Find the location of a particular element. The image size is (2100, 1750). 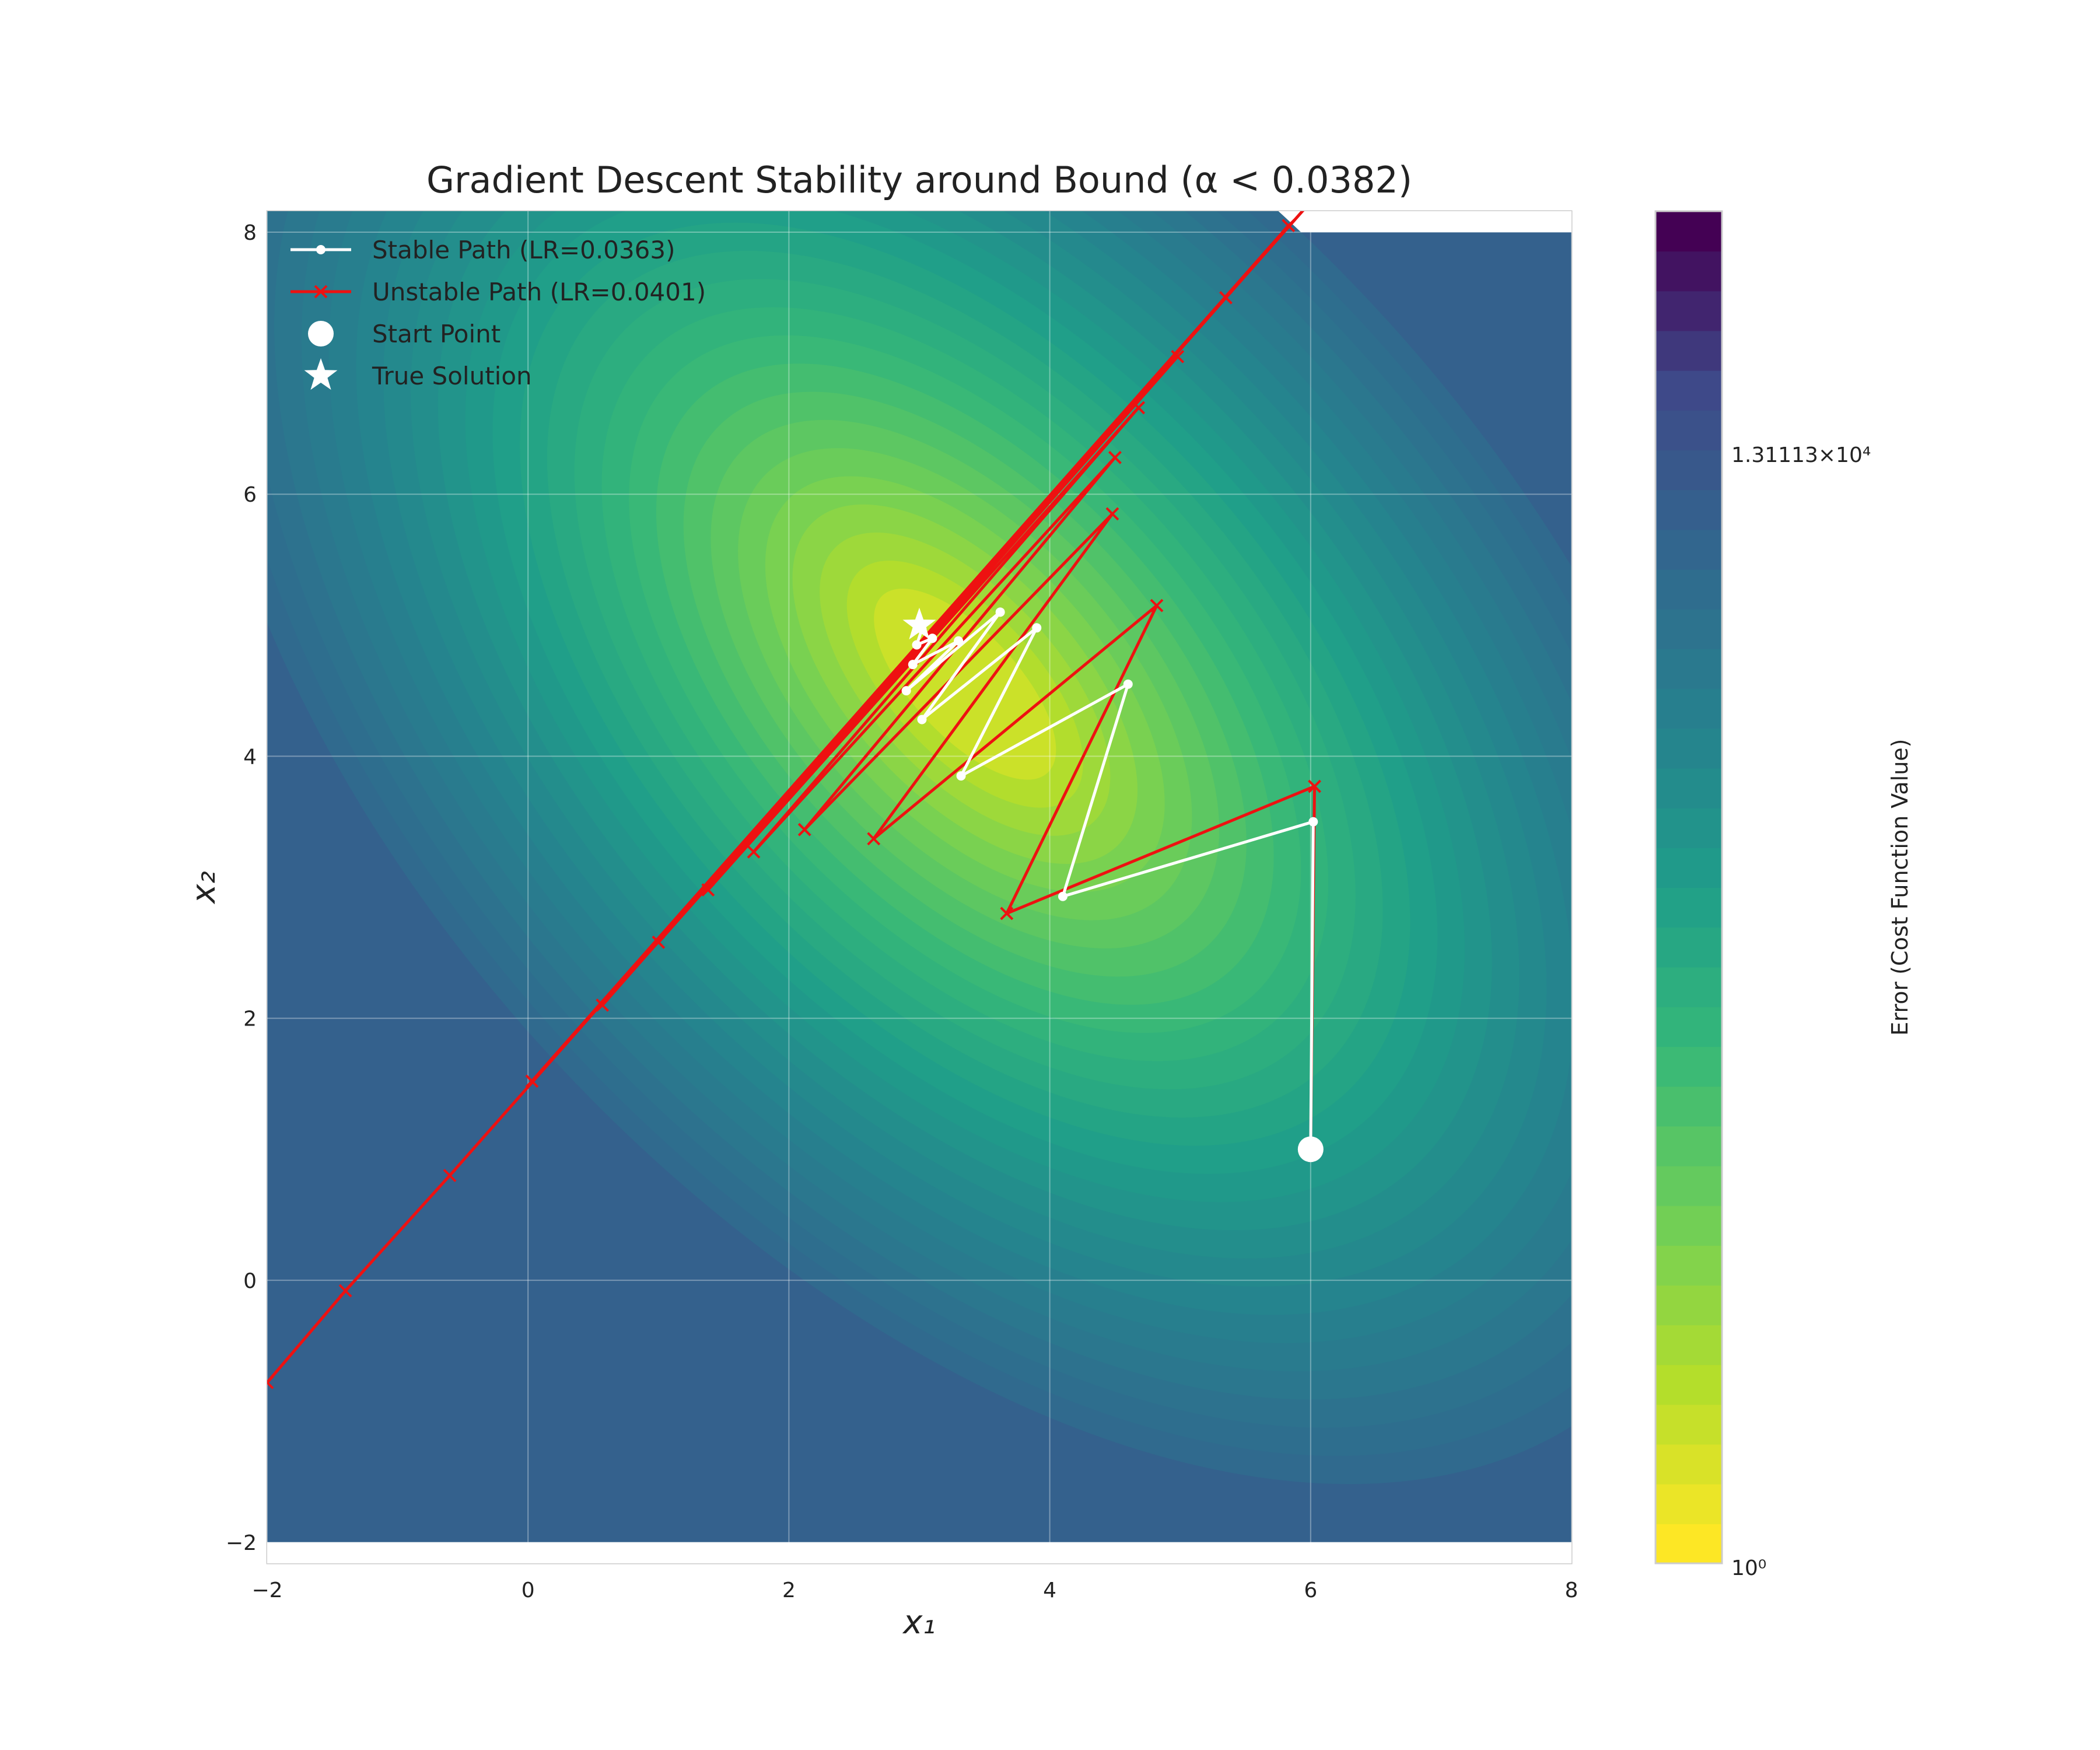

y-tick-label: −2 is located at coordinates (242, 1543).